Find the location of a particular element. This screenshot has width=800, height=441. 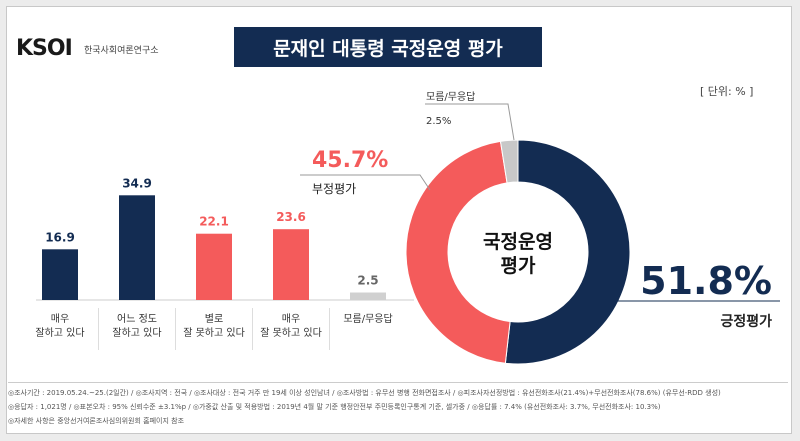

bar-category-label: 별로 is located at coordinates (214, 319).